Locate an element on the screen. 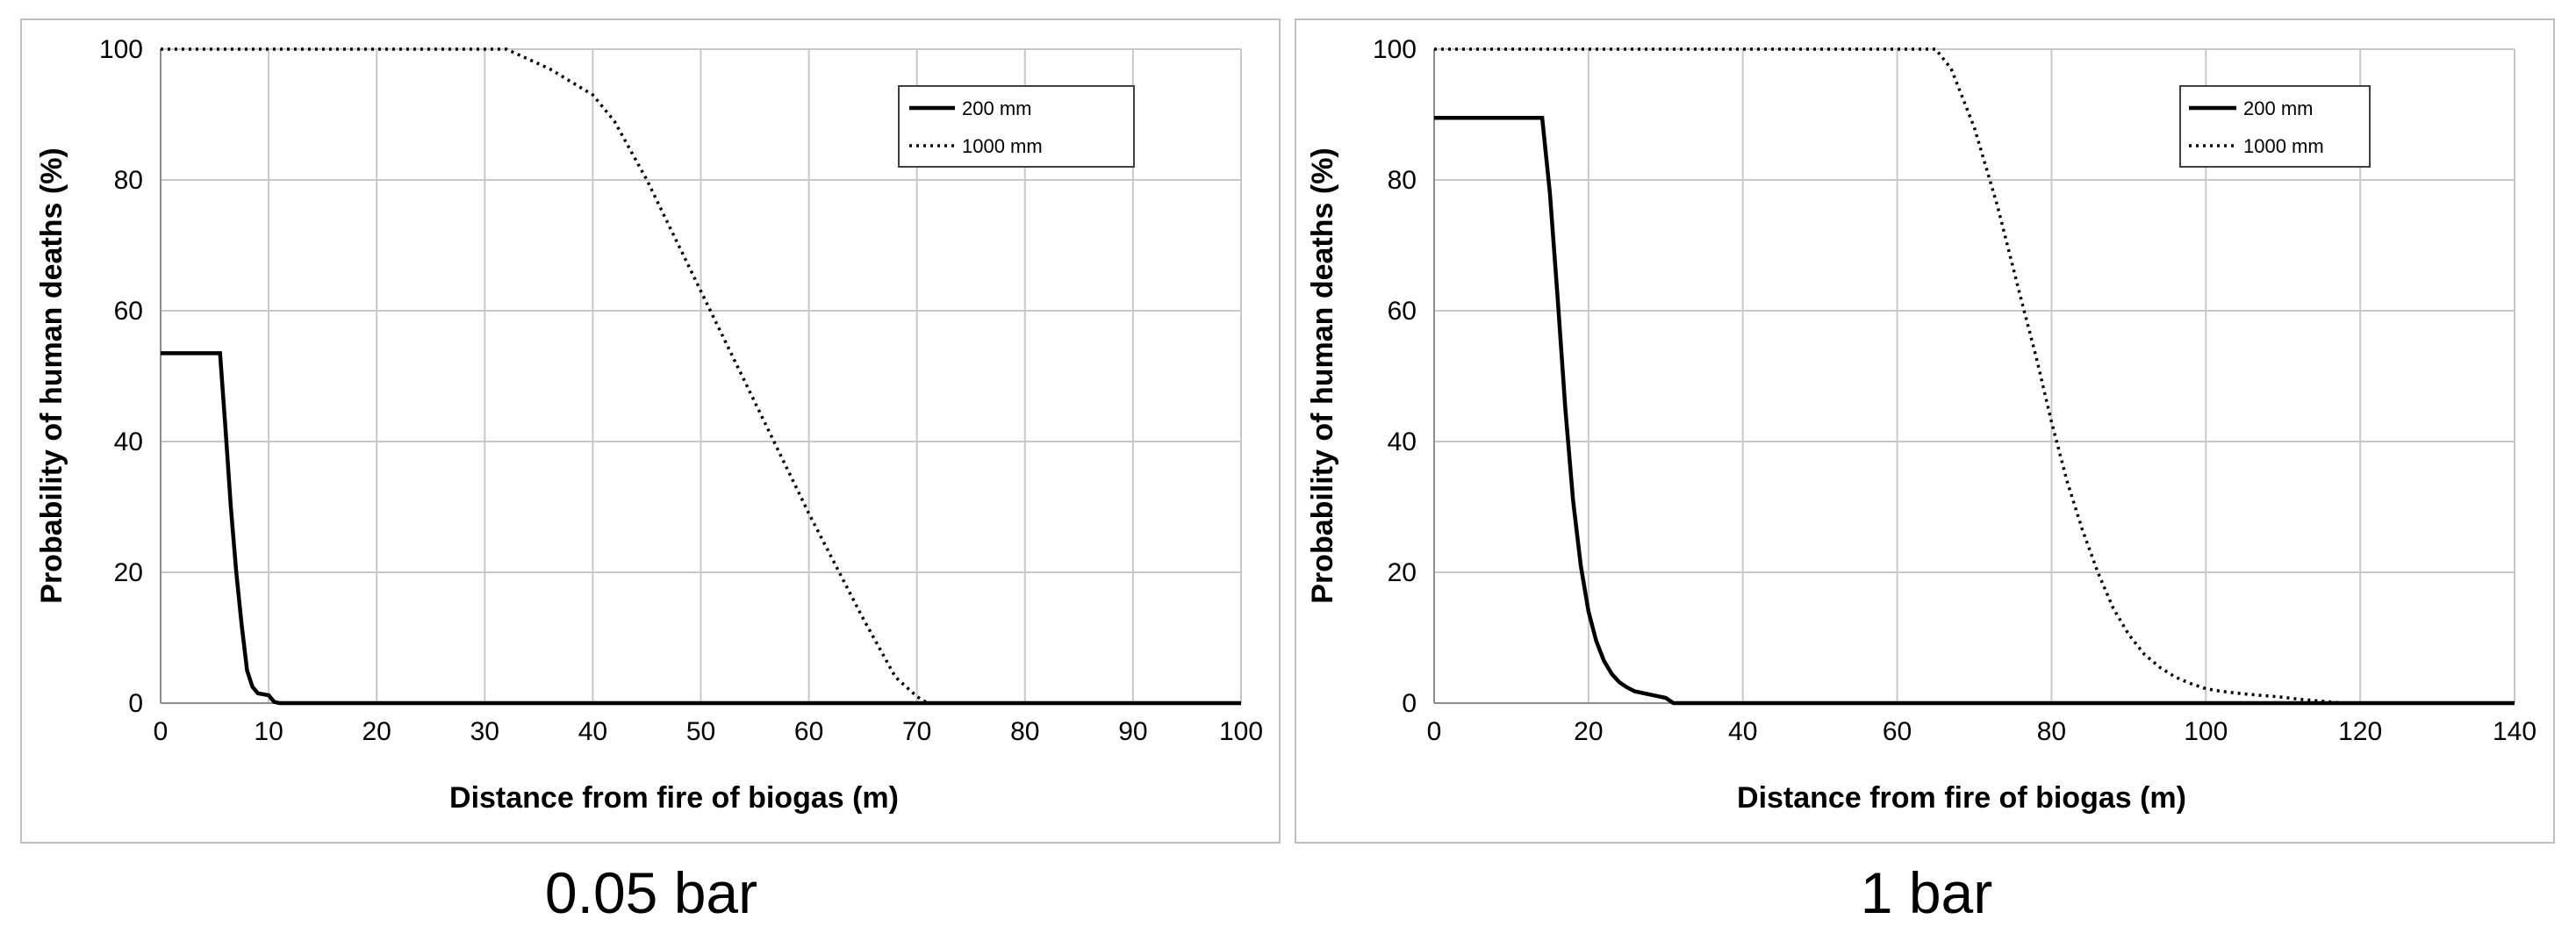  panel-caption-1-bar: 1 bar is located at coordinates (1926, 892).